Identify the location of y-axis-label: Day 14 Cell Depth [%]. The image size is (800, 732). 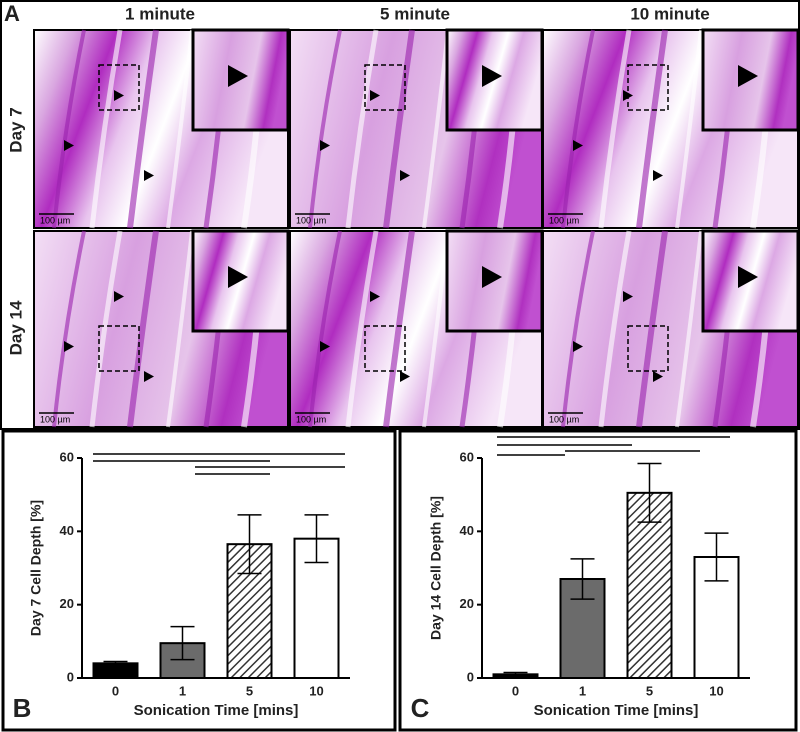
(436, 568).